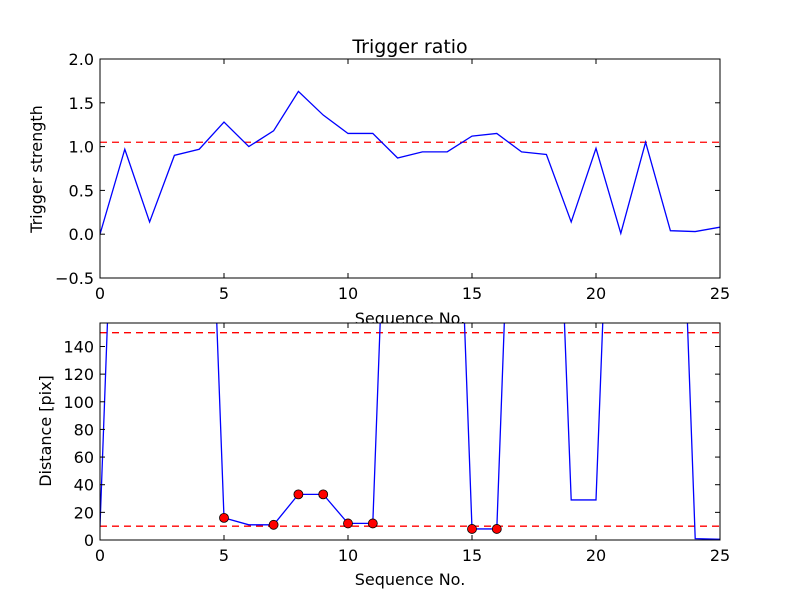 The height and width of the screenshot is (600, 800). What do you see at coordinates (78, 346) in the screenshot?
I see `y-tick-label: 140` at bounding box center [78, 346].